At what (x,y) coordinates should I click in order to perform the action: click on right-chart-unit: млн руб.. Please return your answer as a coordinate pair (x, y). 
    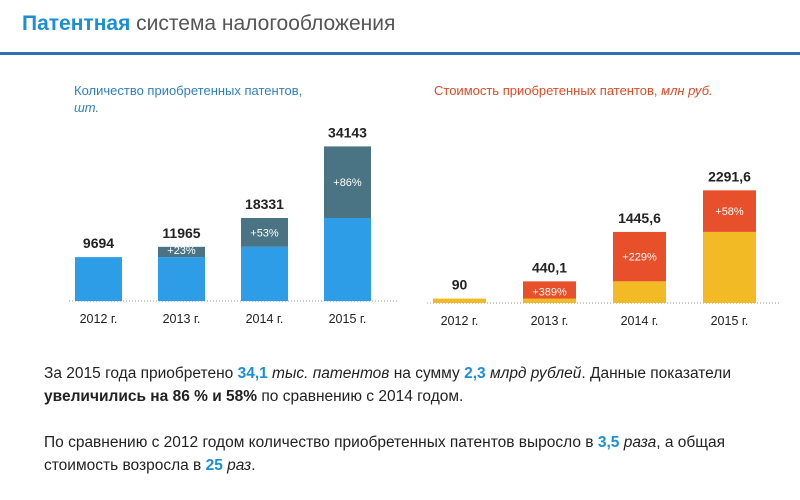
    Looking at the image, I should click on (687, 90).